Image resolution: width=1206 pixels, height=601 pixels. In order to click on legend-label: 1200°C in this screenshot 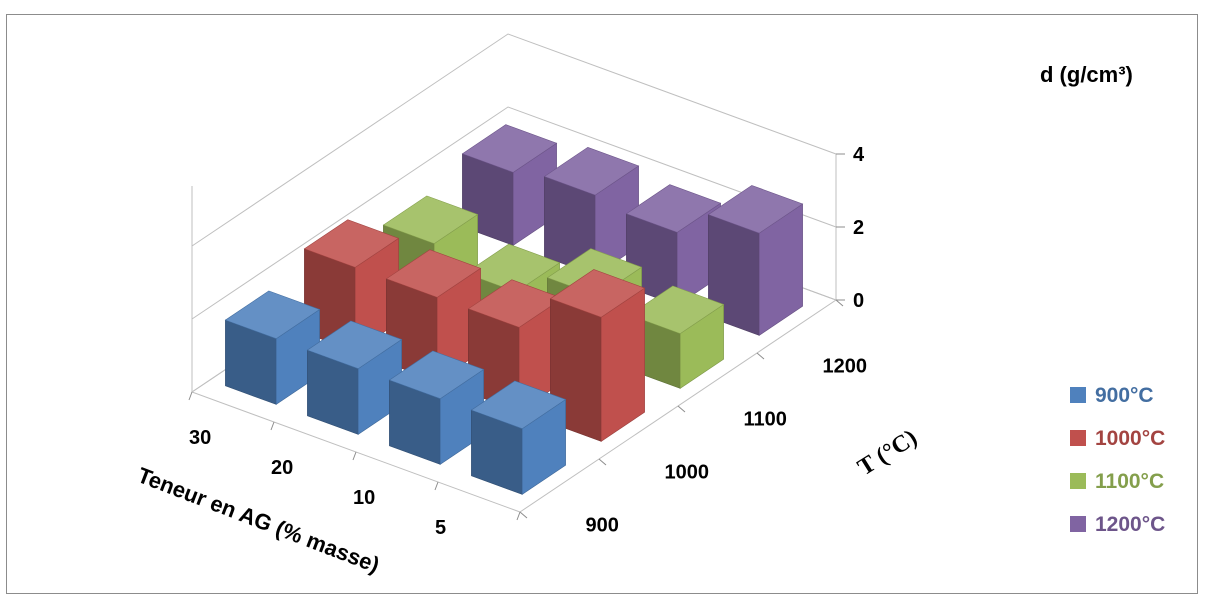, I will do `click(1130, 524)`.